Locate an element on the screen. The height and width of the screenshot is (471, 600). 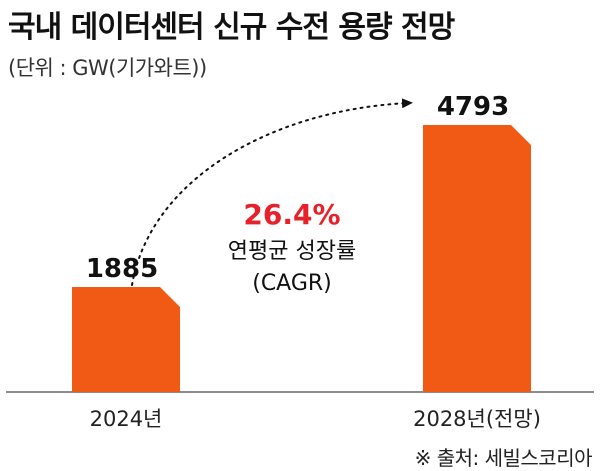
cagr-label: 연평균 성장률 is located at coordinates (292, 251).